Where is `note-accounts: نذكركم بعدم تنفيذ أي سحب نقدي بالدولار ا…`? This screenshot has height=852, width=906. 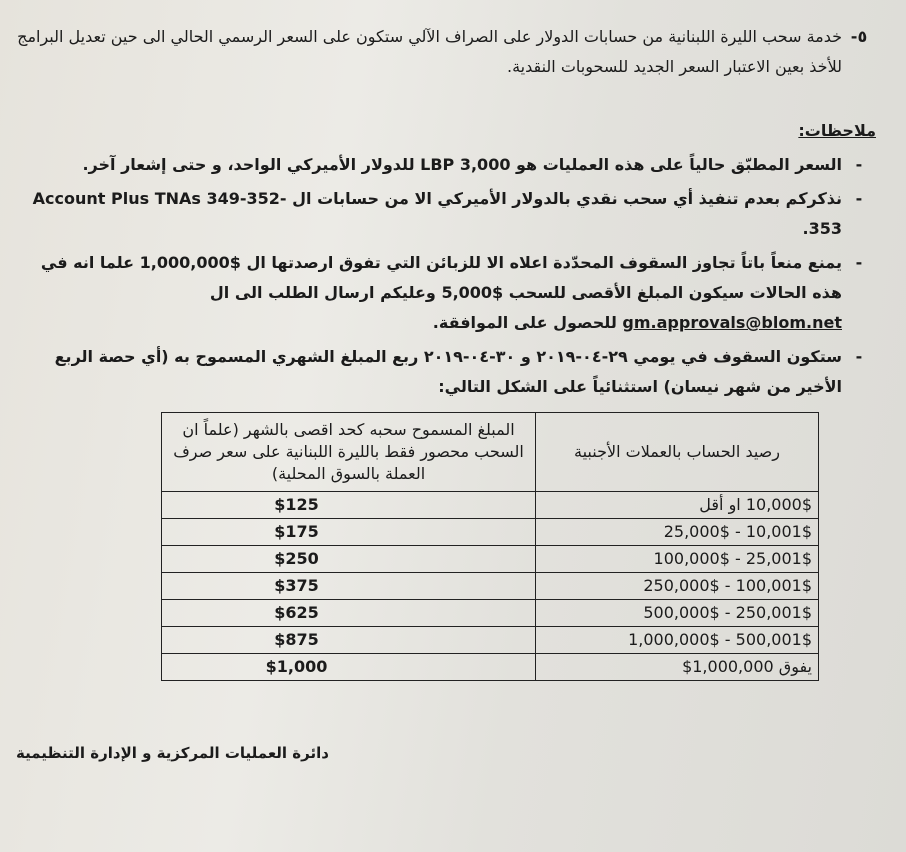
note-accounts: نذكركم بعدم تنفيذ أي سحب نقدي بالدولار ا… is located at coordinates (437, 213).